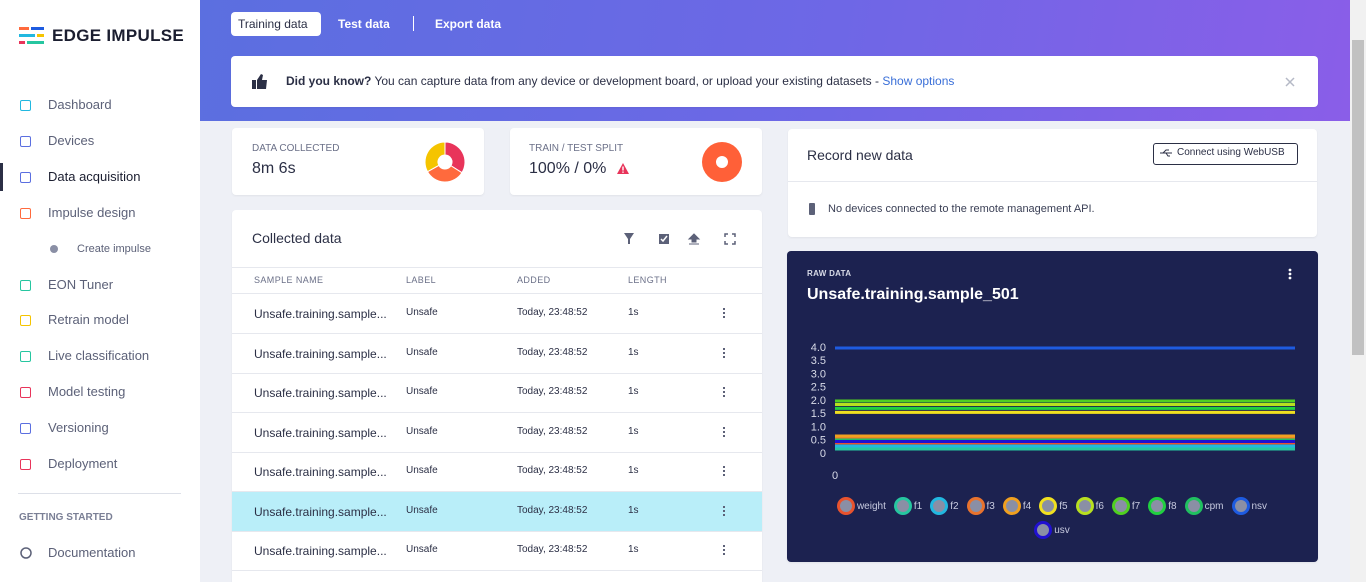  Describe the element at coordinates (576, 148) in the screenshot. I see `stat-label: TRAIN / TEST SPLIT` at that location.